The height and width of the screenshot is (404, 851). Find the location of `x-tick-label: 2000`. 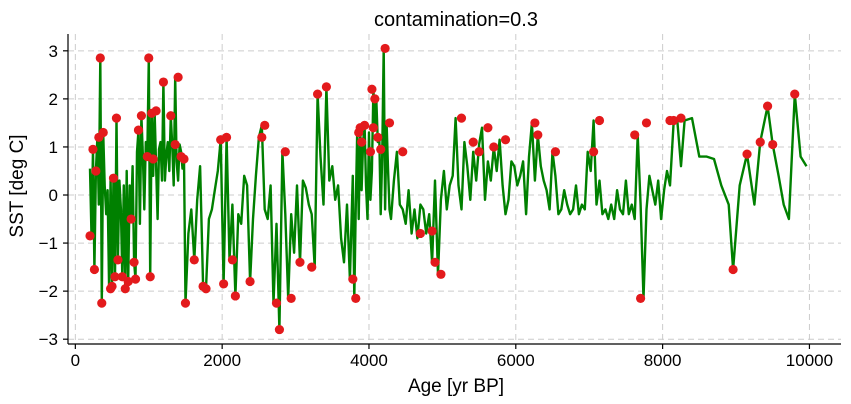

x-tick-label: 2000 is located at coordinates (222, 360).